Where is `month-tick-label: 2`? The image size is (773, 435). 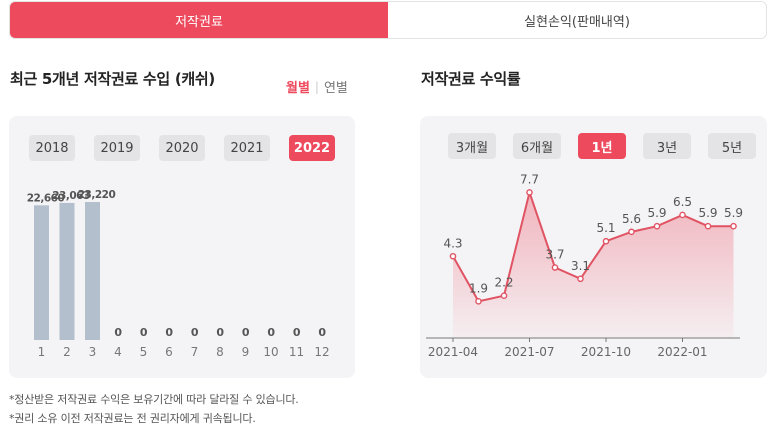
month-tick-label: 2 is located at coordinates (67, 352).